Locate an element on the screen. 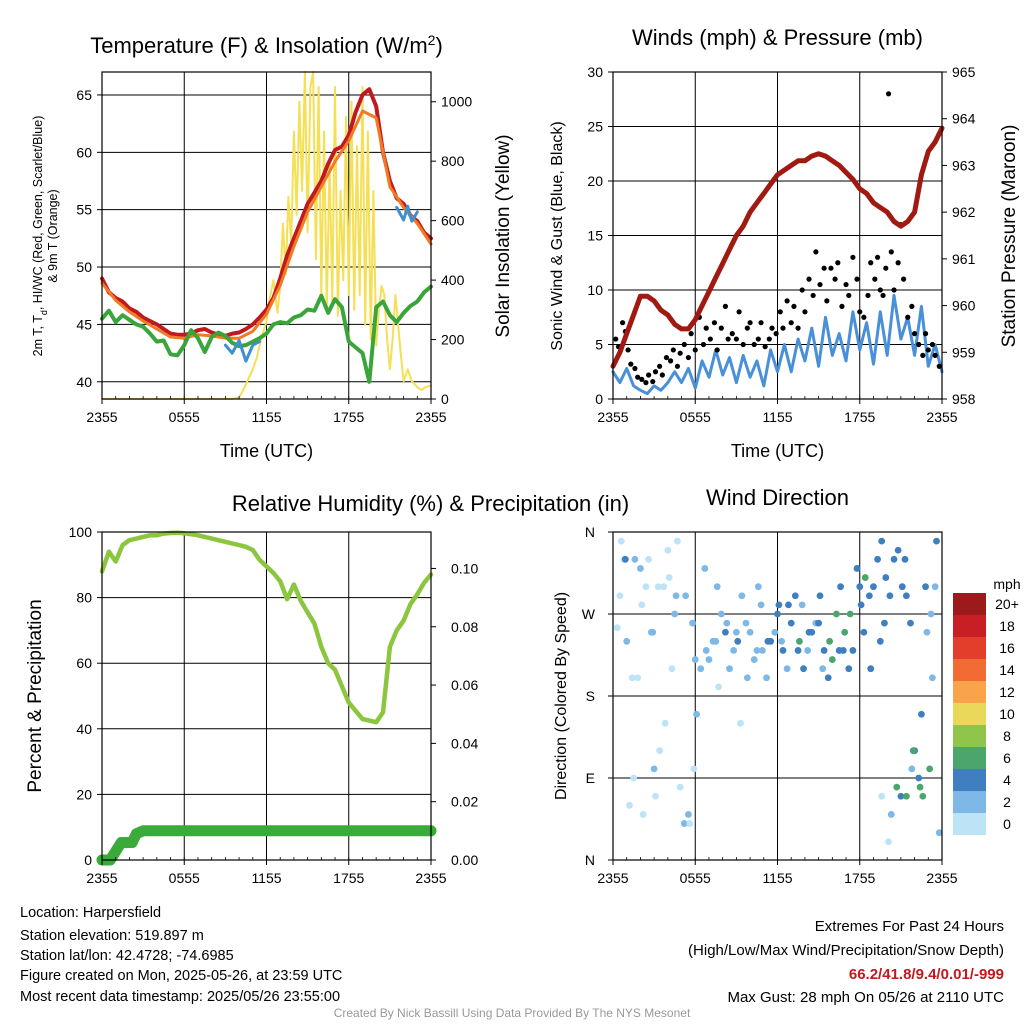 This screenshot has height=1024, width=1024. extremes-title: Extremes For Past 24 Hours is located at coordinates (909, 926).